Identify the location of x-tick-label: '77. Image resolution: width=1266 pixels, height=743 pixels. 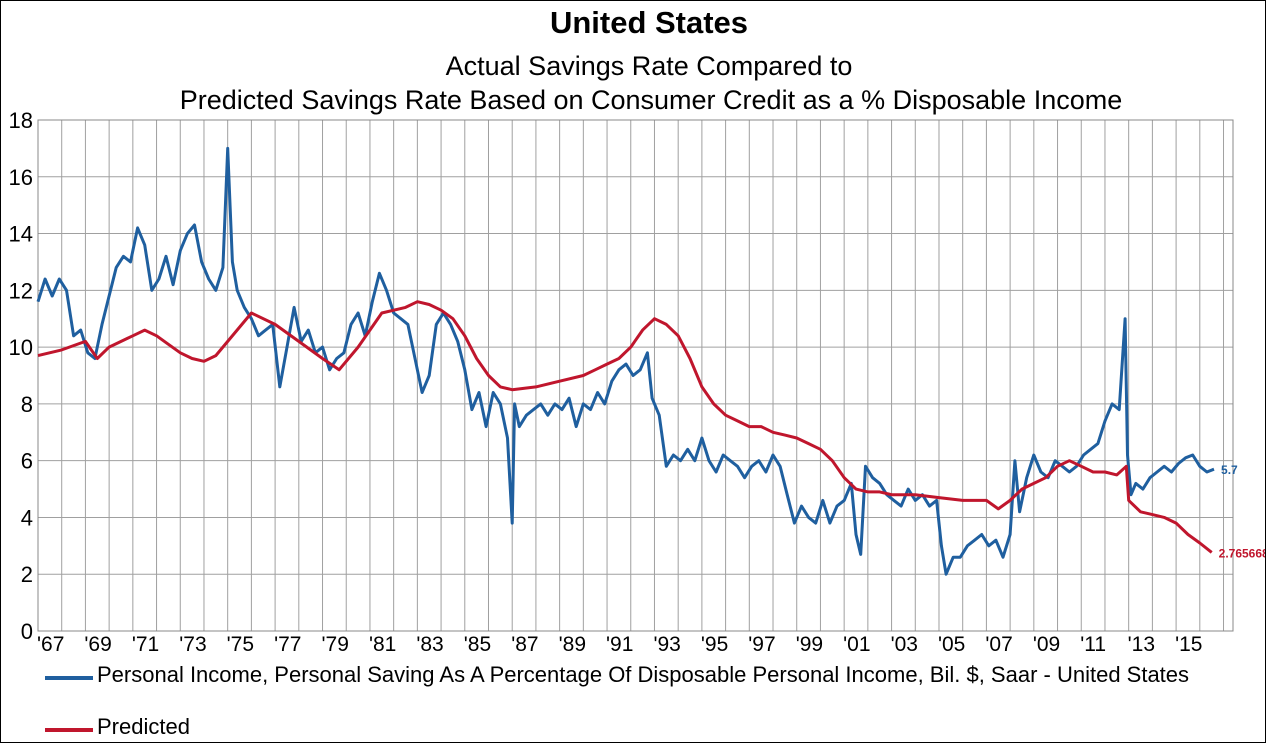
(287, 644).